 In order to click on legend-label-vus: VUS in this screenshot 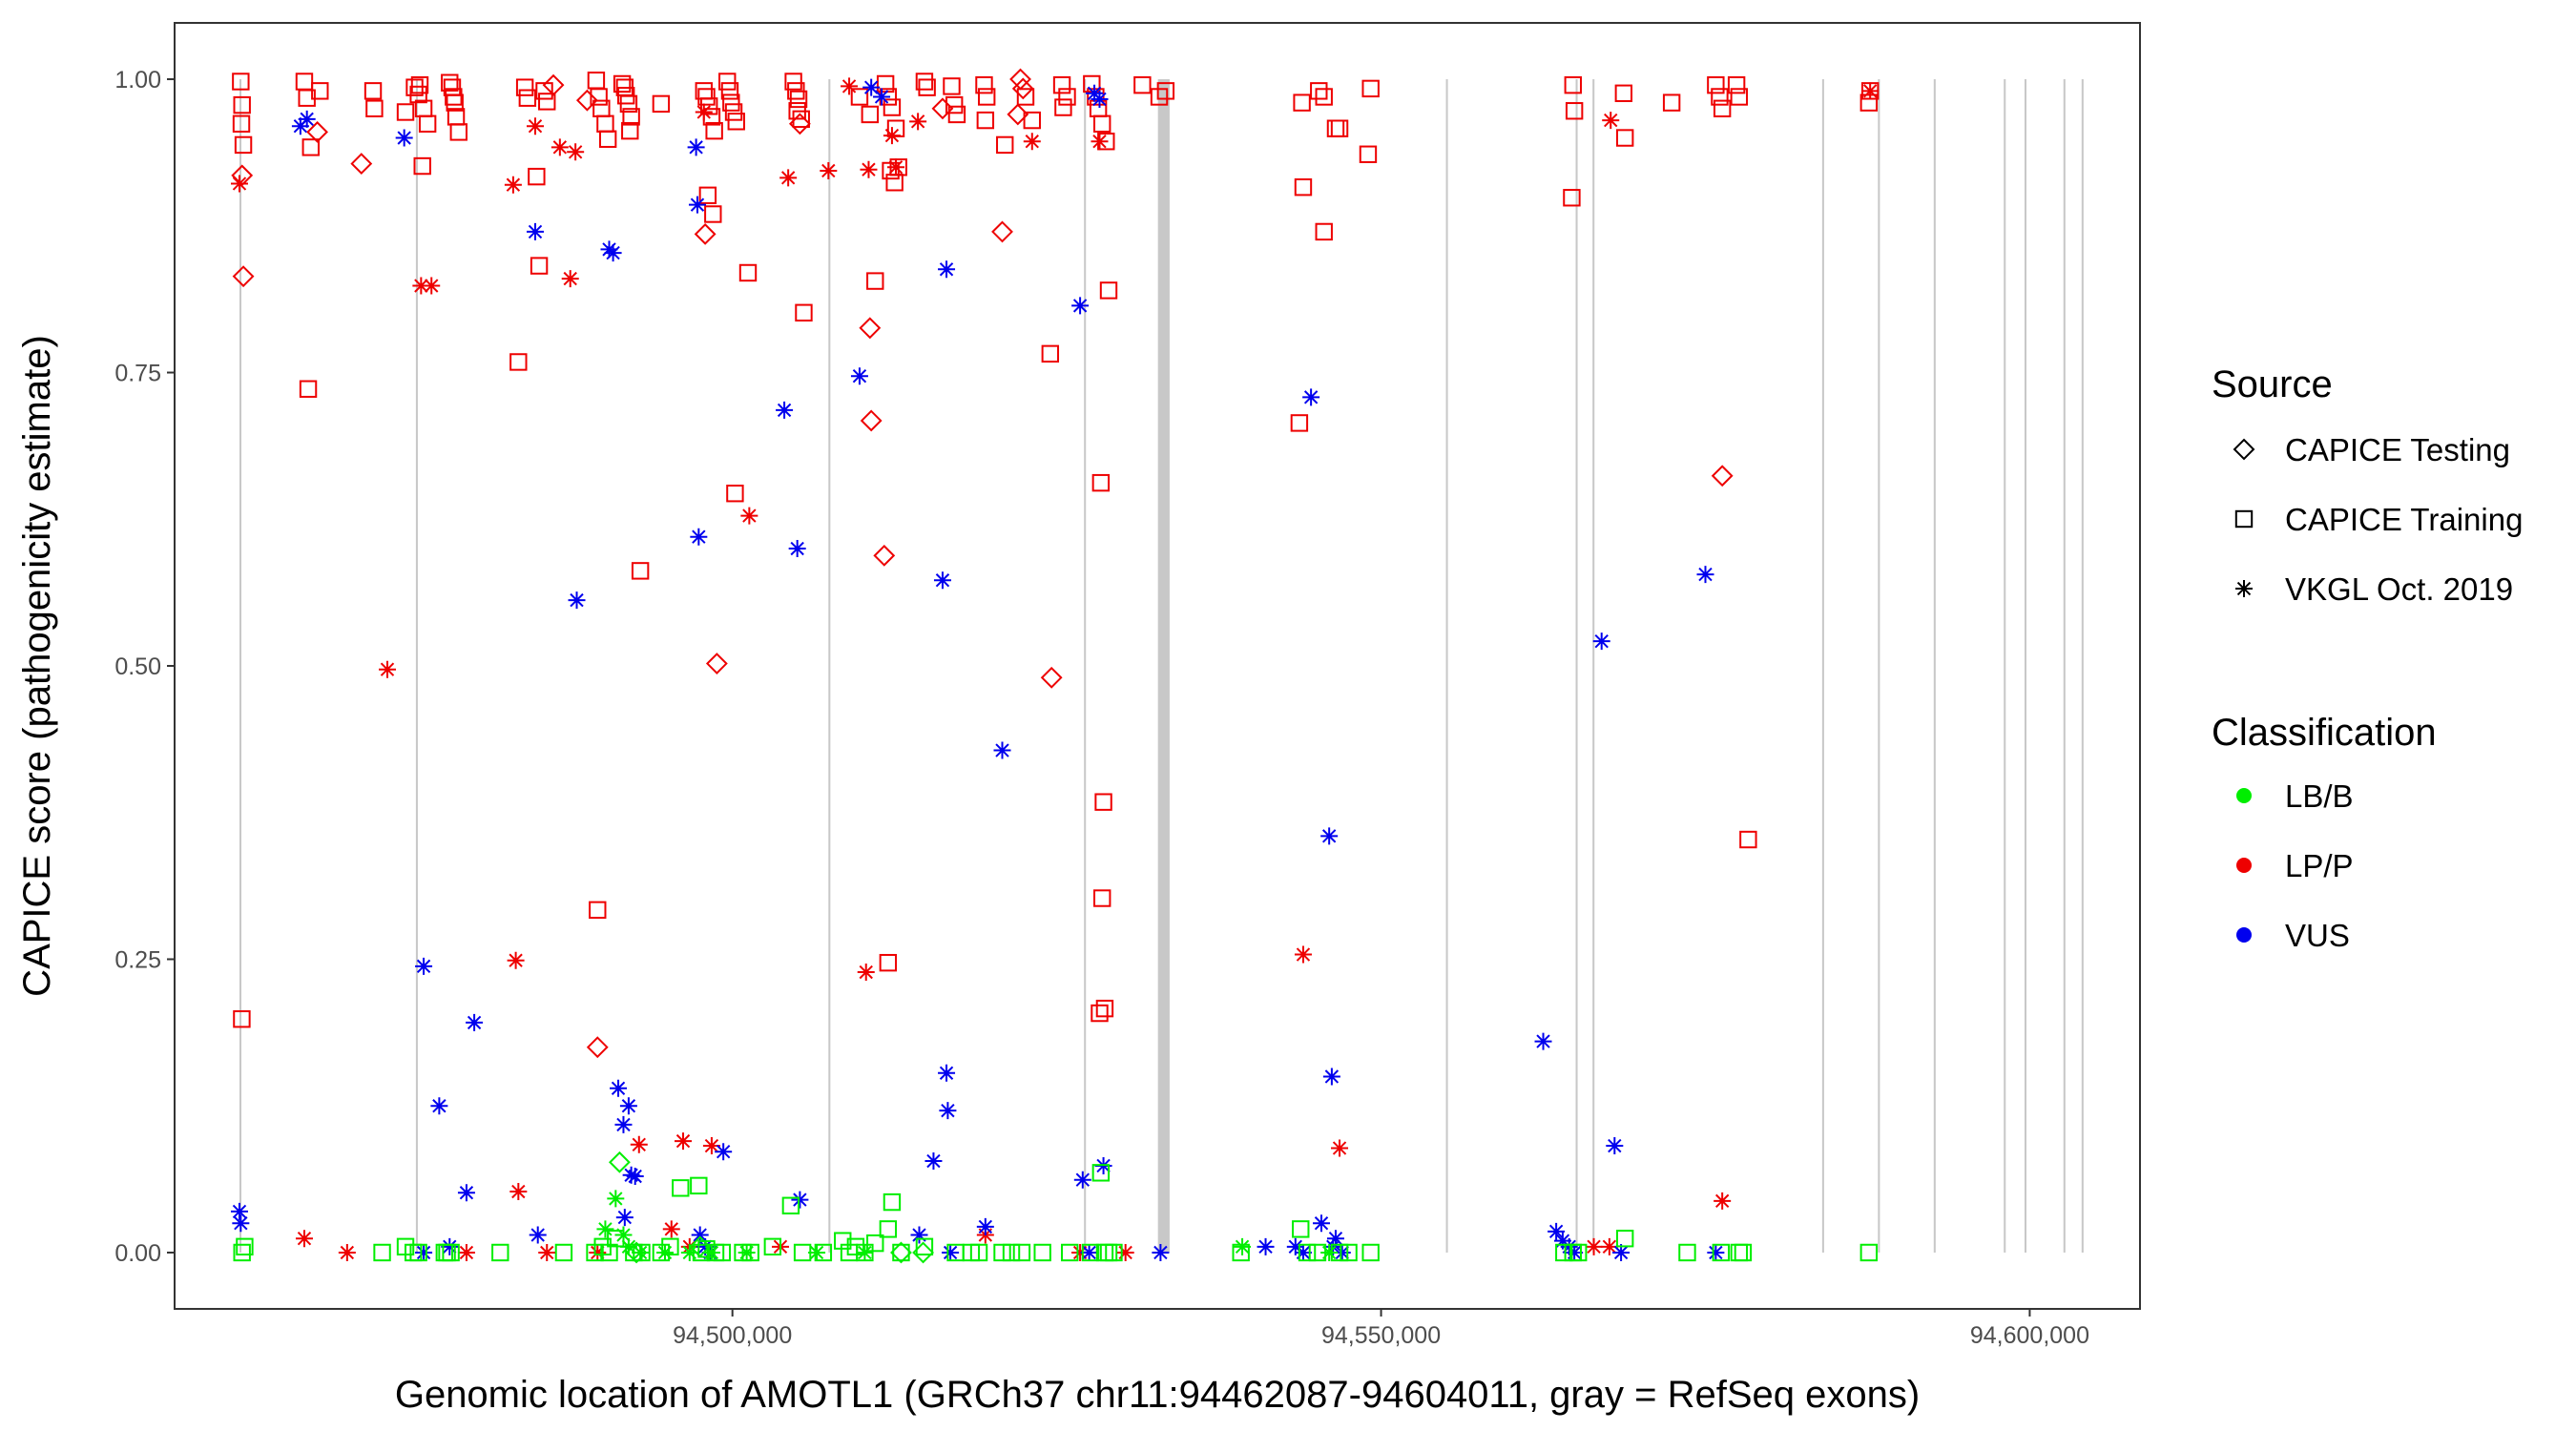, I will do `click(2317, 936)`.